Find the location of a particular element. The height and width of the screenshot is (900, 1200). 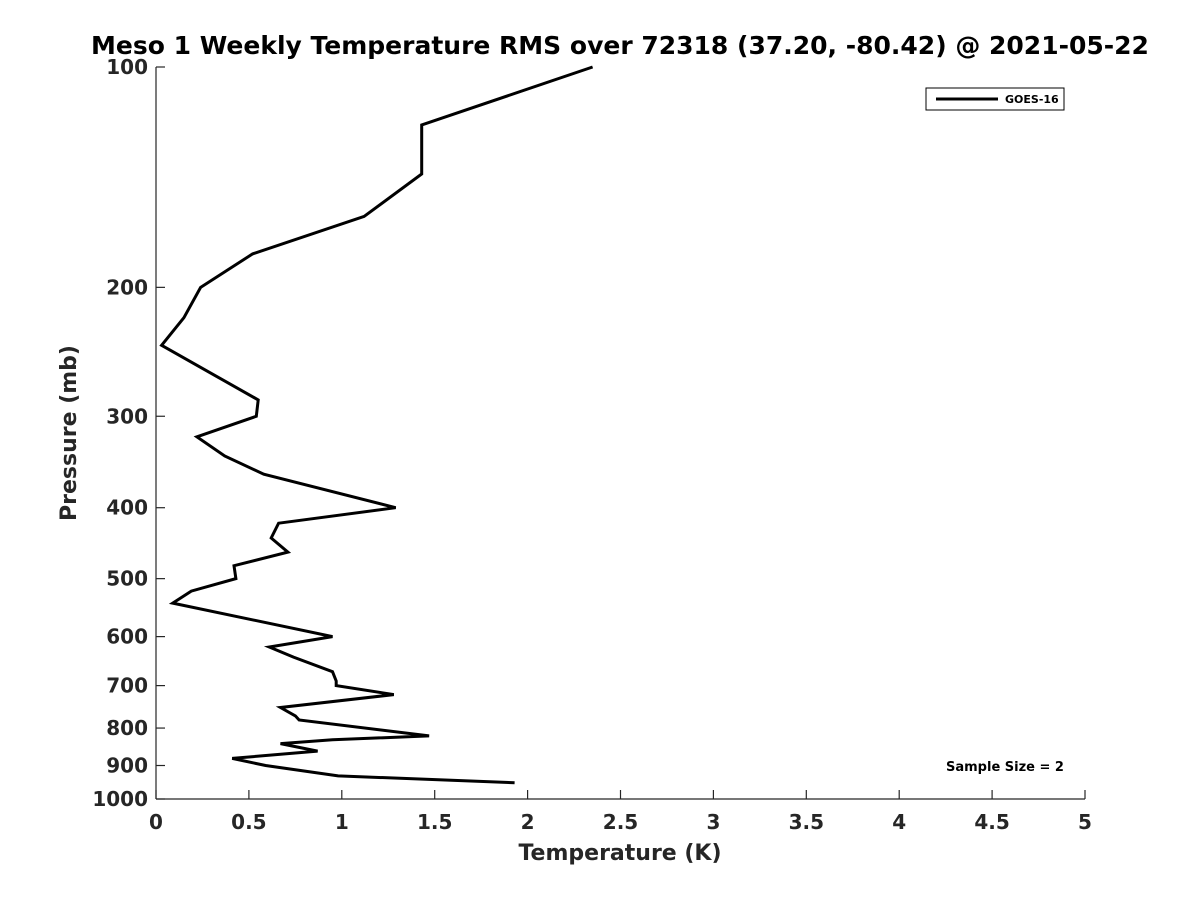

y-tick-label: 200 is located at coordinates (127, 287).